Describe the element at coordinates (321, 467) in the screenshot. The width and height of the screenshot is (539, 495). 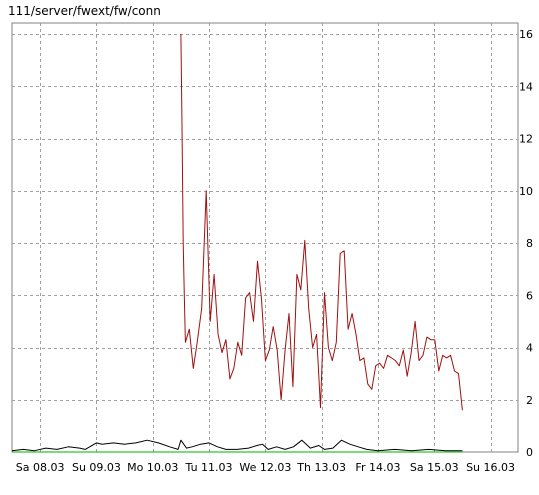
I see `x-tick-label: Th 13.03` at that location.